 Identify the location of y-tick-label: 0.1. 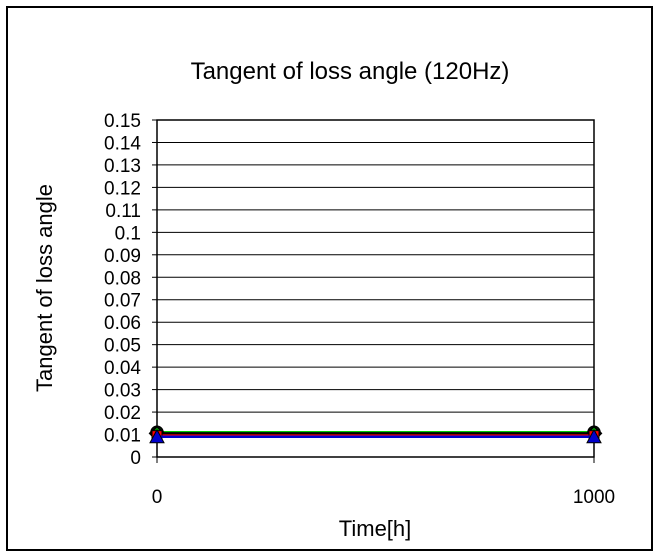
(128, 233).